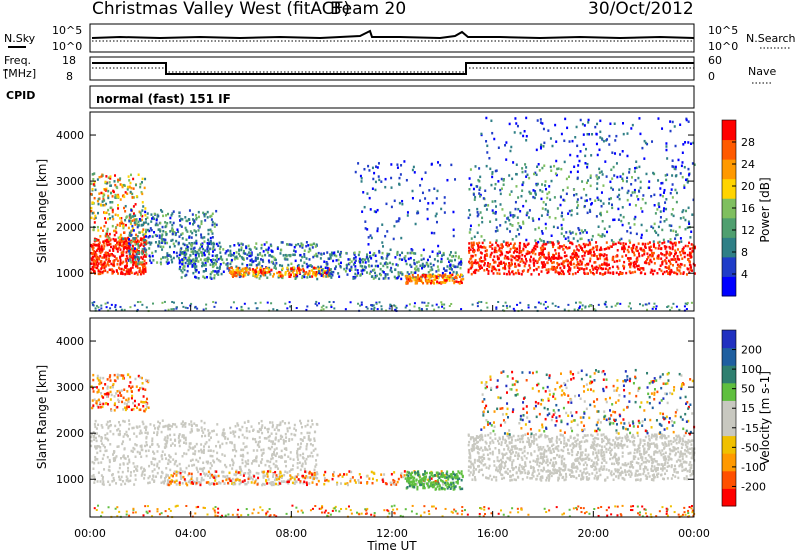 The image size is (800, 554). Describe the element at coordinates (748, 142) in the screenshot. I see `colorbar-tick-label: 28` at that location.